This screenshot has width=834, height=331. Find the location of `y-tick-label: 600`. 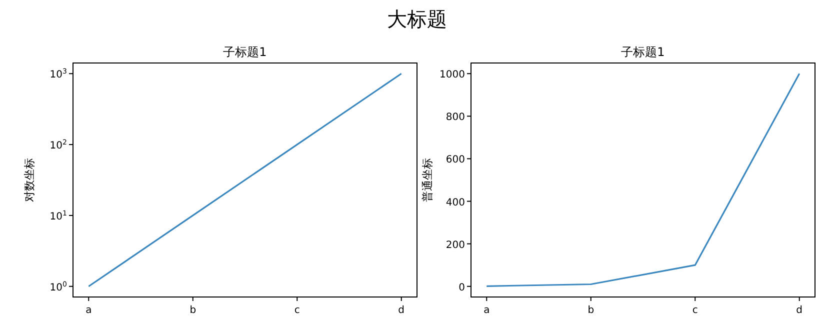

y-tick-label: 600 is located at coordinates (455, 160).